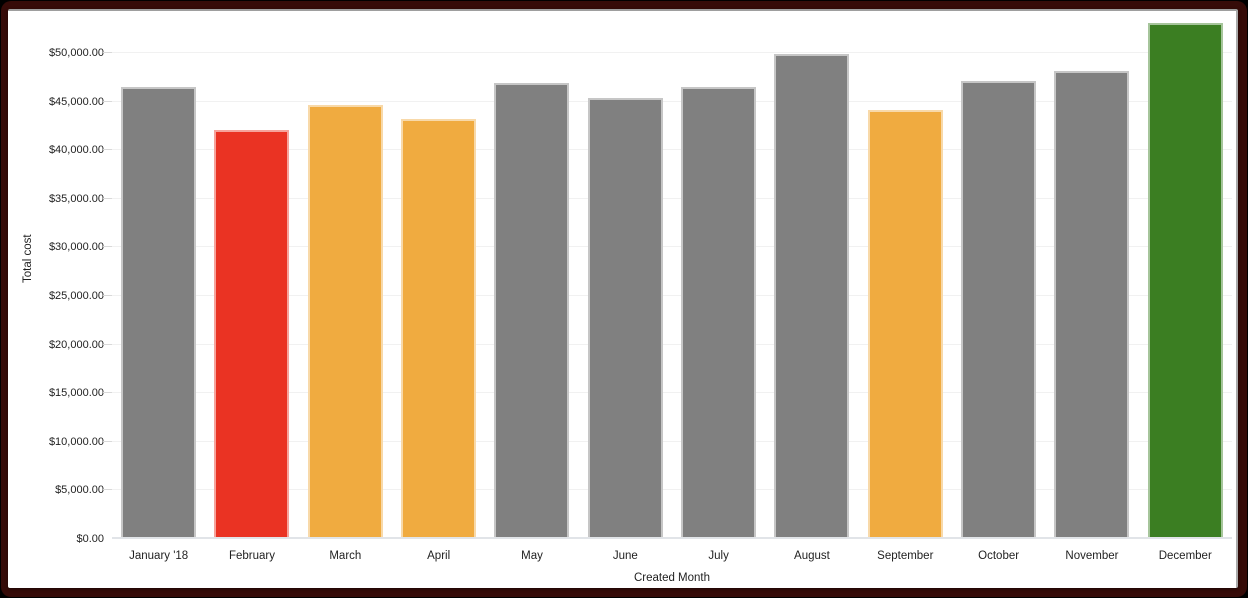 This screenshot has width=1248, height=598. What do you see at coordinates (76, 393) in the screenshot?
I see `y-tick-label: $15,000.00` at bounding box center [76, 393].